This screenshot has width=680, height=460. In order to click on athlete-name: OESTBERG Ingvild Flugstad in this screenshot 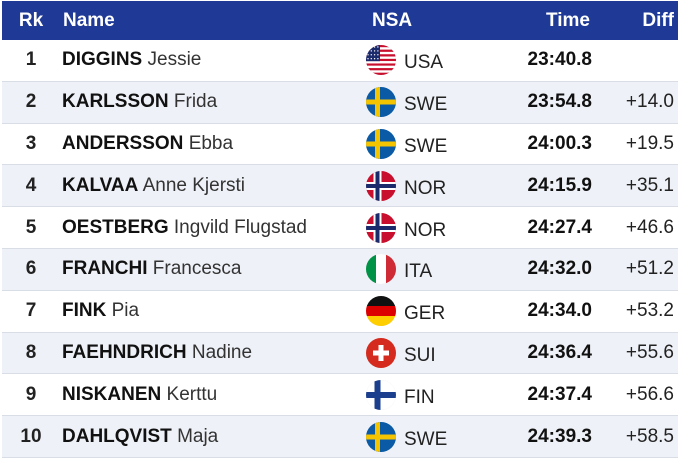, I will do `click(213, 228)`.